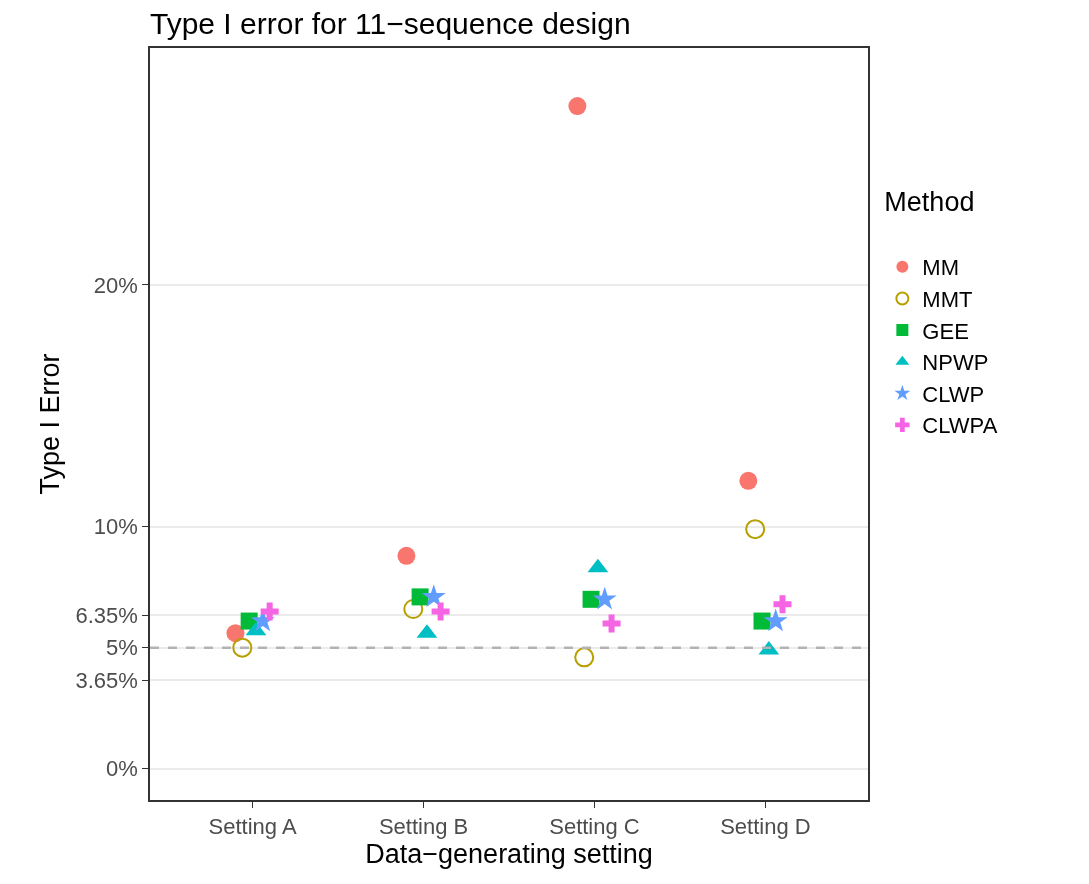 This screenshot has height=884, width=1089. Describe the element at coordinates (106, 615) in the screenshot. I see `y-tick-label: 6.35%` at that location.